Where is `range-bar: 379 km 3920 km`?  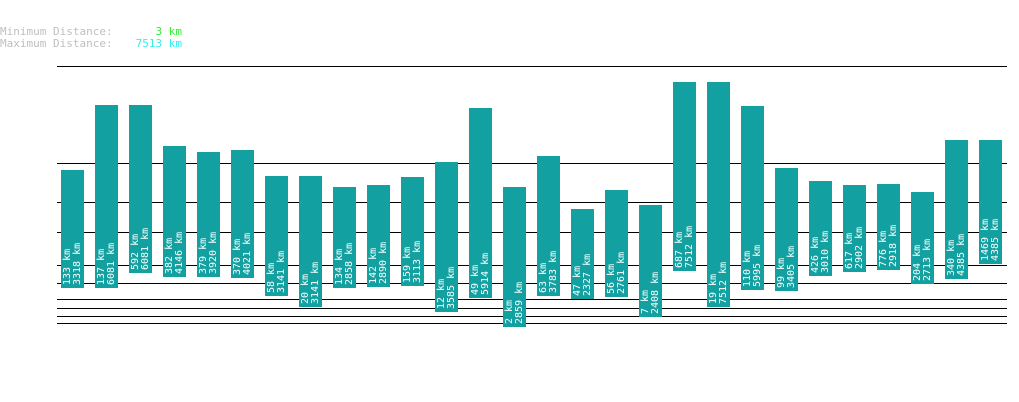 range-bar: 379 km 3920 km is located at coordinates (208, 214).